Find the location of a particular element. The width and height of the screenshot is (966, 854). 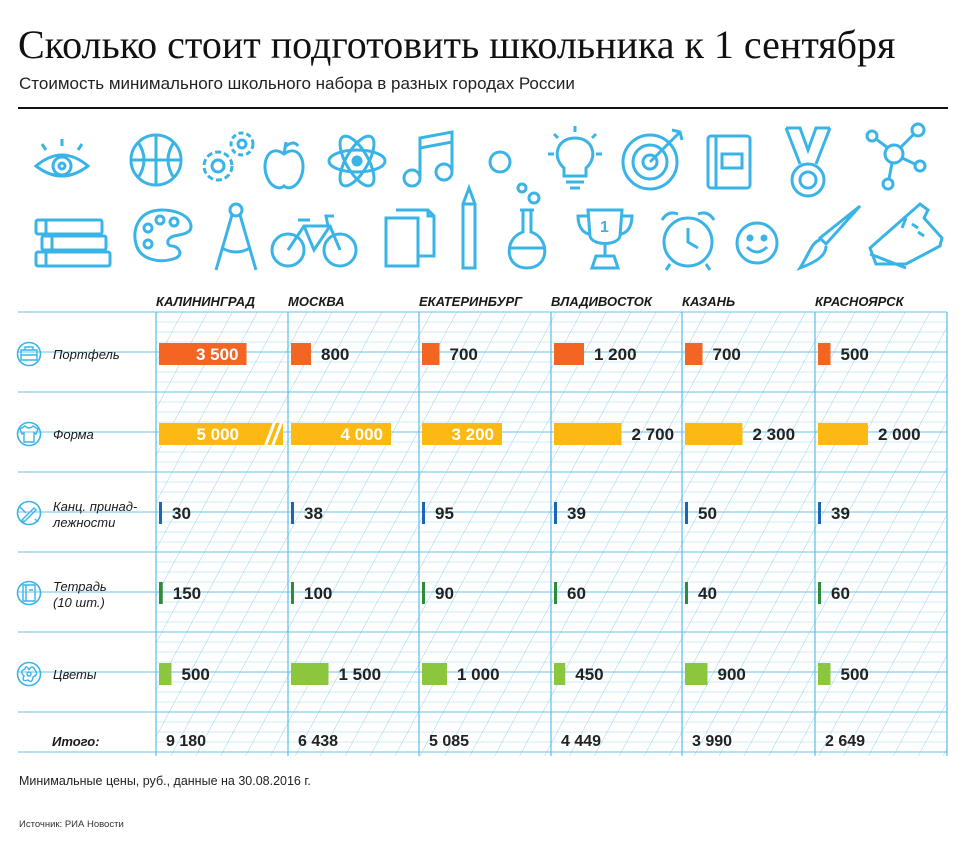

shirt-icon is located at coordinates (29, 434).